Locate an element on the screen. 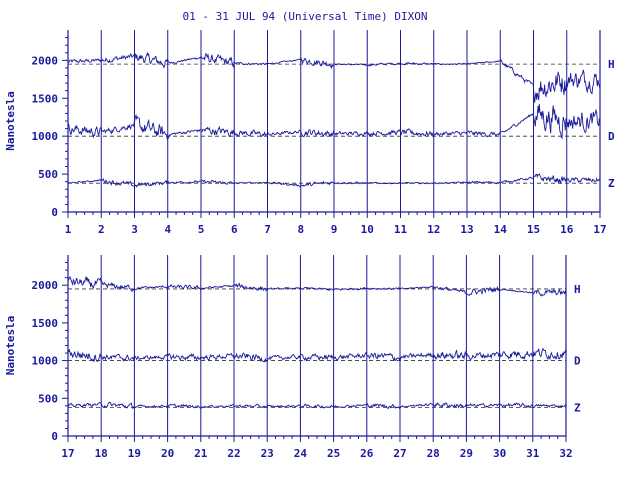 The image size is (640, 480). x-tick-label: 8 is located at coordinates (300, 229).